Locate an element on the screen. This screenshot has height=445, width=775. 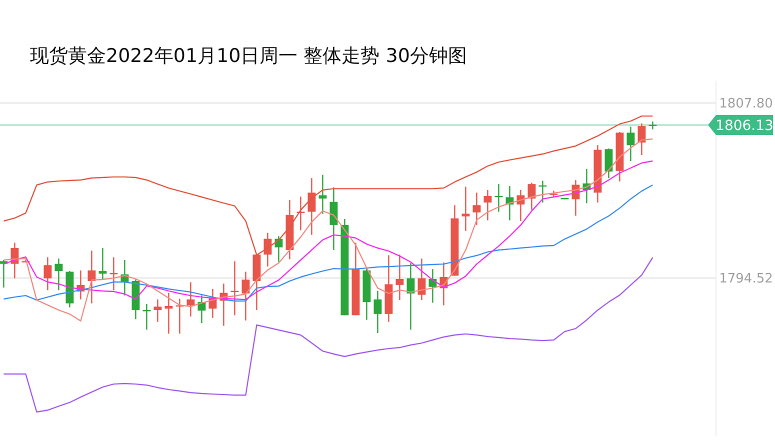
chart-title: 现货黄金2022年01月10日周一 整体走势 30分钟图 is located at coordinates (248, 56).